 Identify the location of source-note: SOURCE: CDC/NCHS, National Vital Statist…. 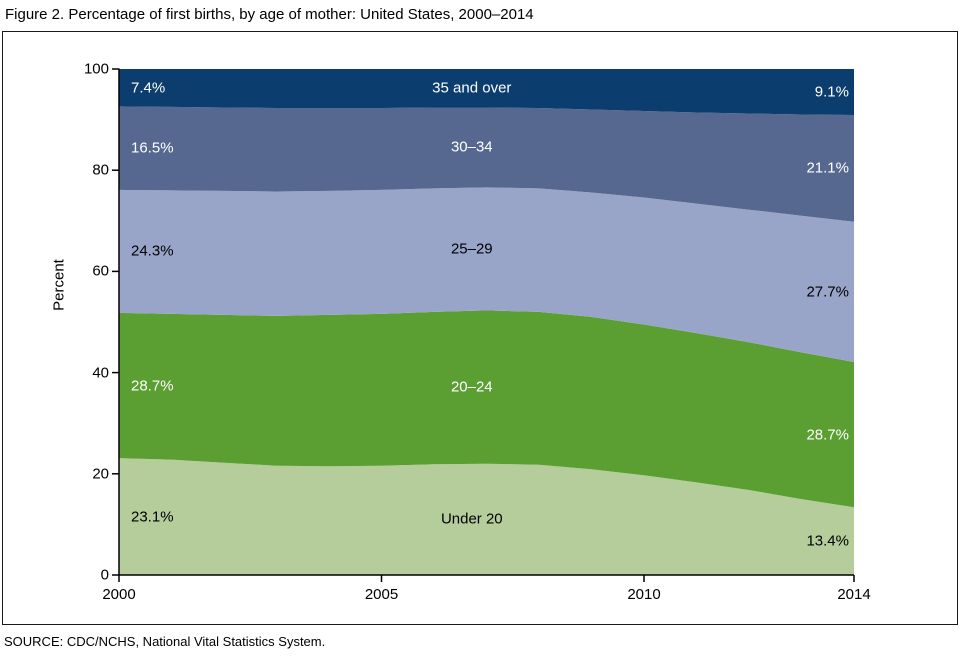
(165, 641).